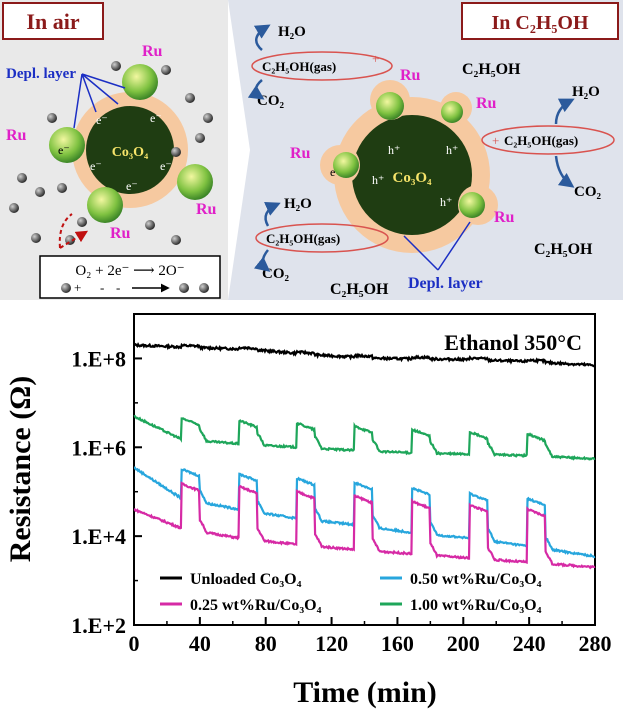 The image size is (623, 715). I want to click on air-title: In air, so click(52, 21).